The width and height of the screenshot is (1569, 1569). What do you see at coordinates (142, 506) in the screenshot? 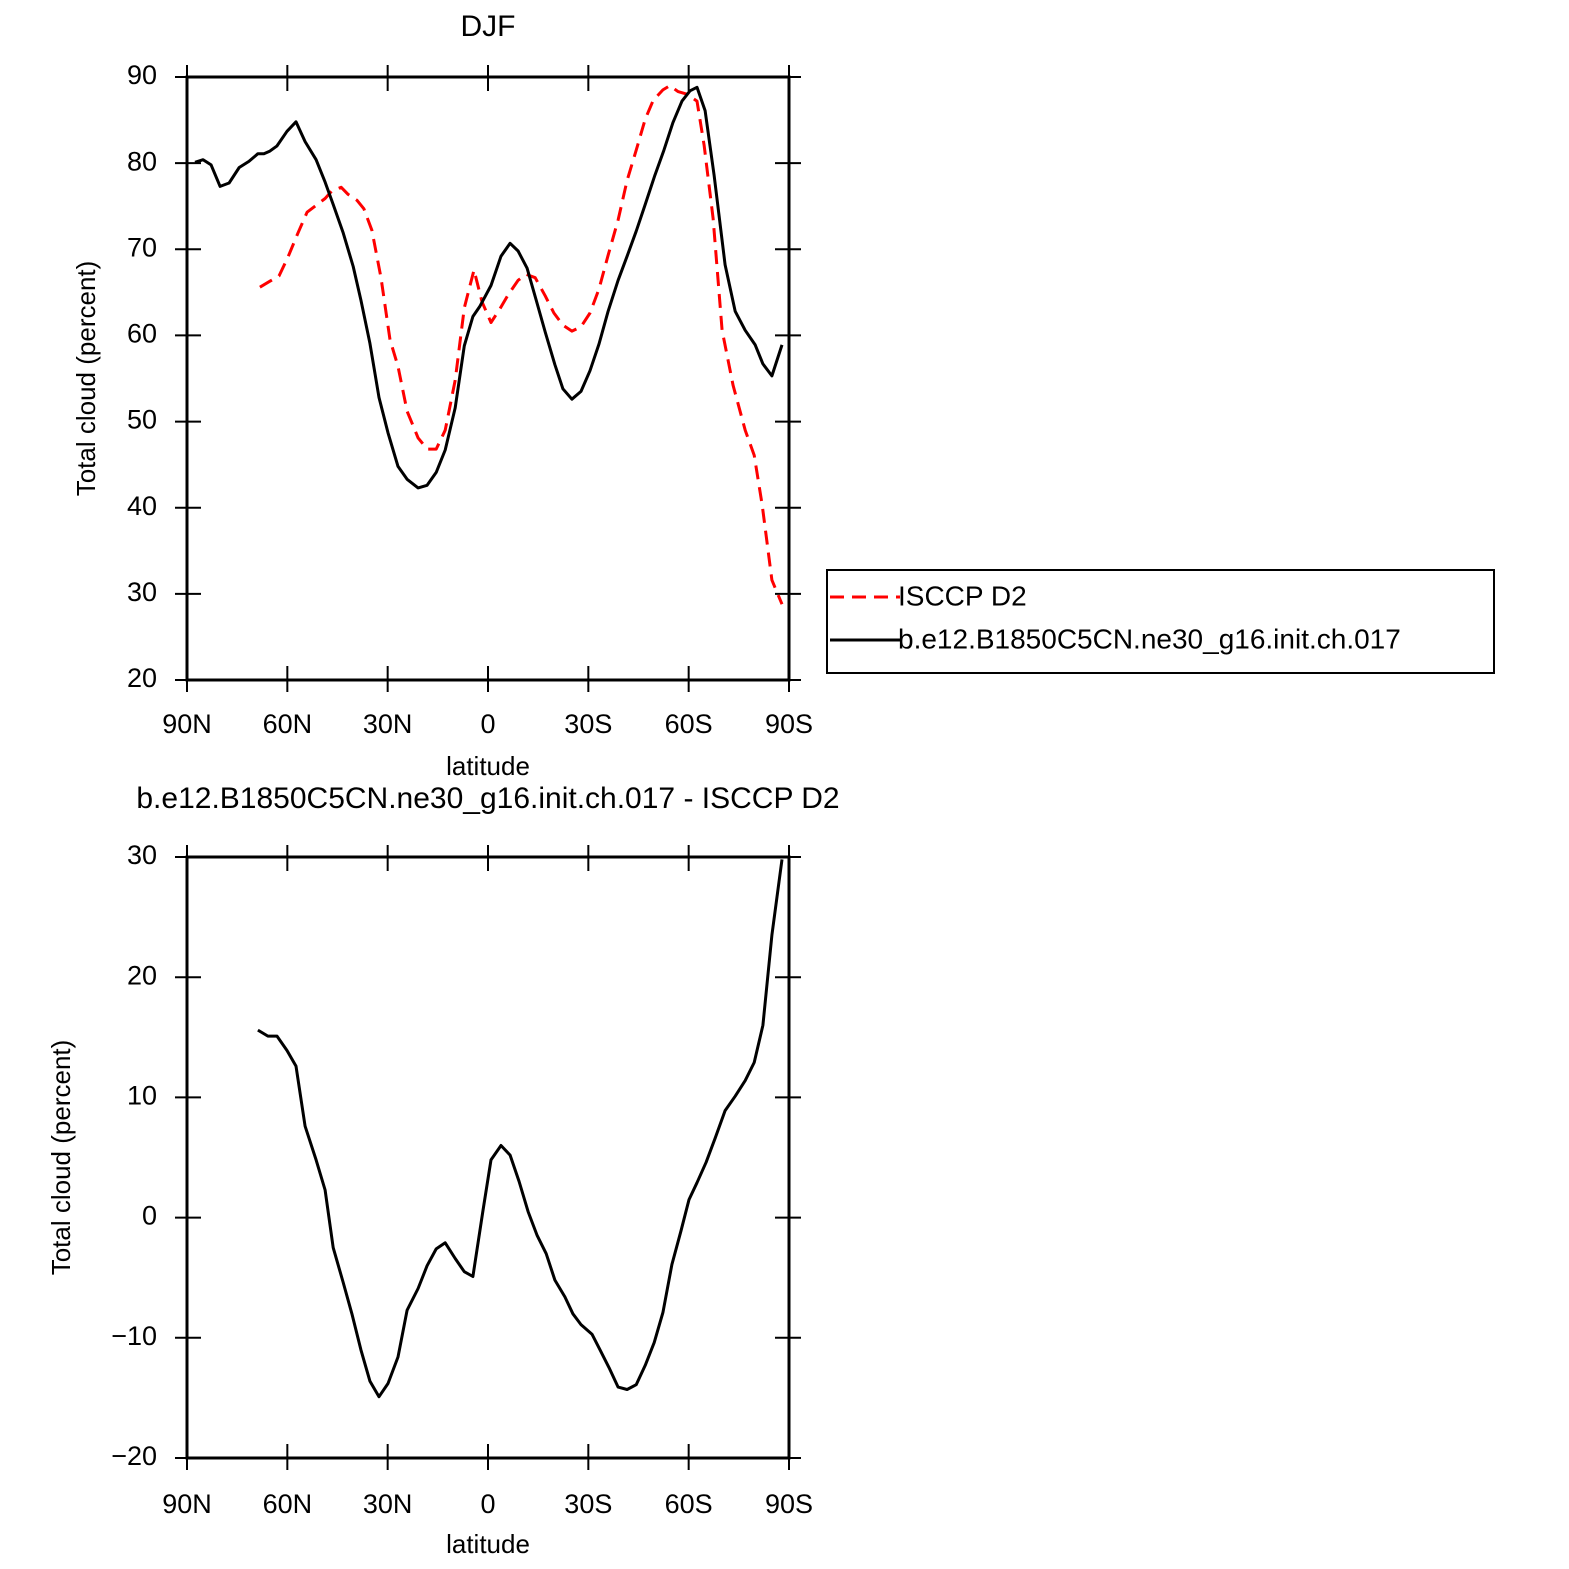
I see `y-tick-label: 40` at bounding box center [142, 506].